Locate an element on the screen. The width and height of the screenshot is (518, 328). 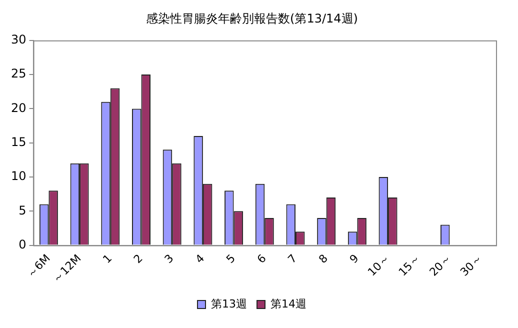
y-tick-label: 10 is located at coordinates (18, 176).